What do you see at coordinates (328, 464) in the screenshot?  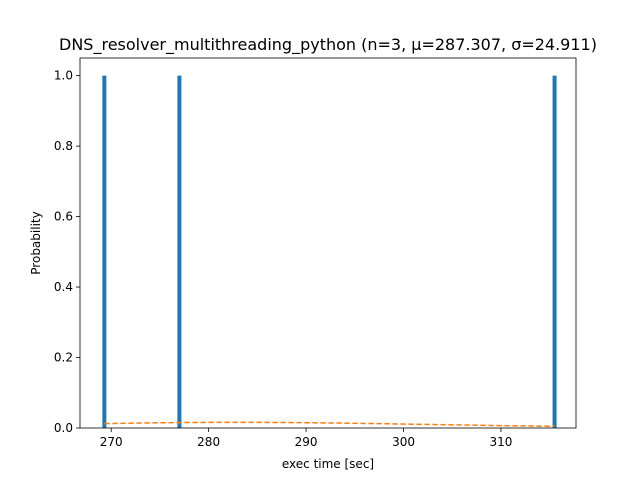 I see `x-axis-label: exec time [sec]` at bounding box center [328, 464].